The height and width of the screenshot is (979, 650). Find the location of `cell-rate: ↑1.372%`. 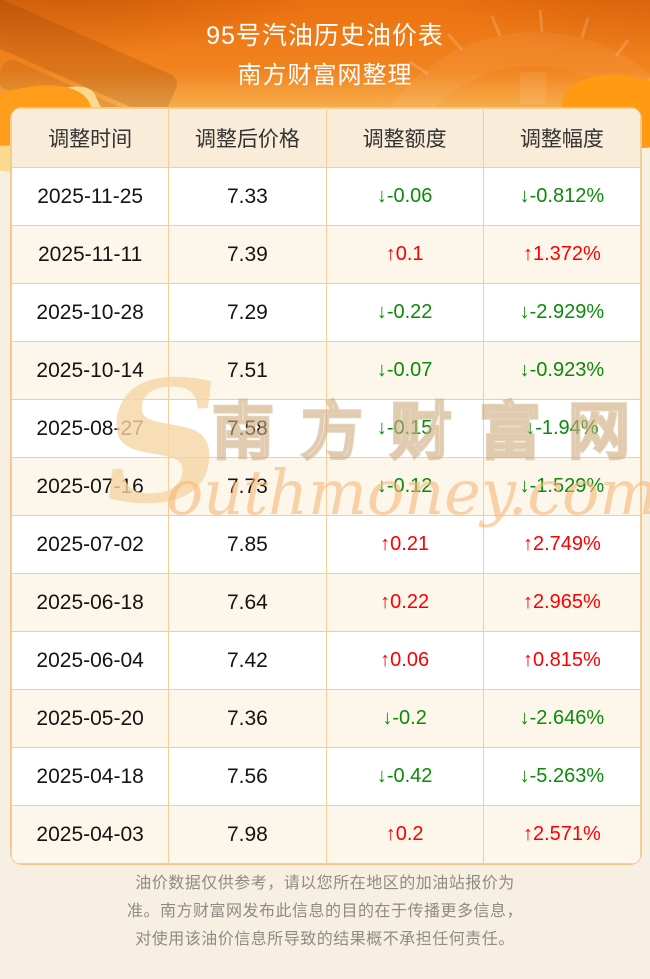

cell-rate: ↑1.372% is located at coordinates (561, 254).